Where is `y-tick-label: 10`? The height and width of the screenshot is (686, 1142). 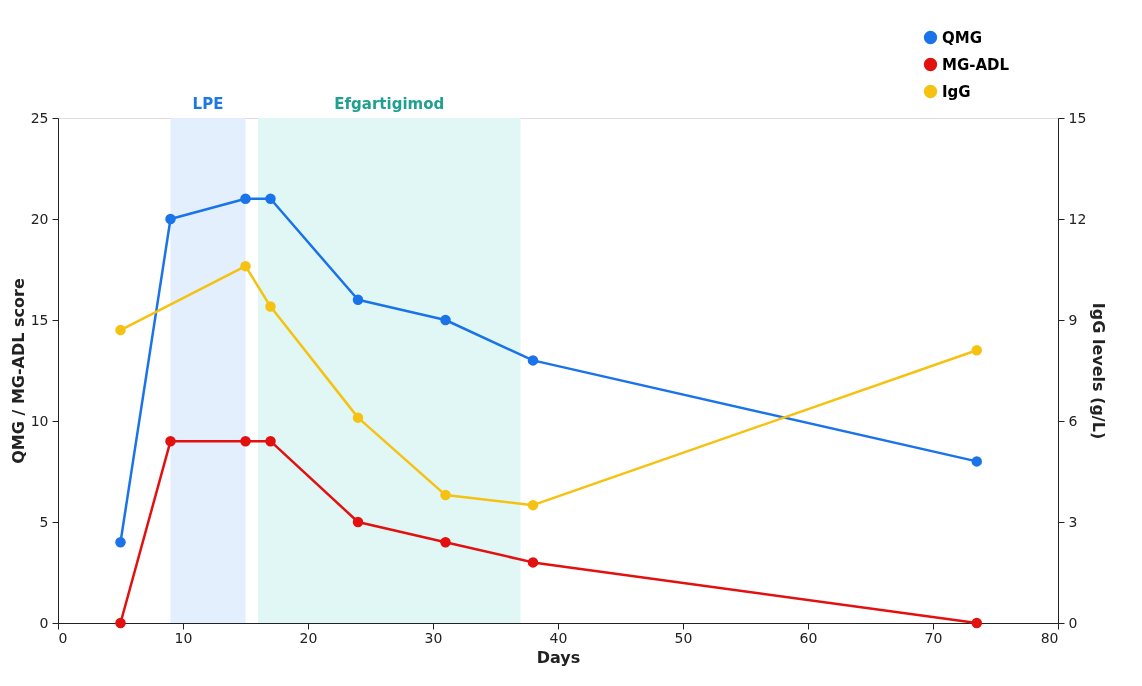 y-tick-label: 10 is located at coordinates (39, 420).